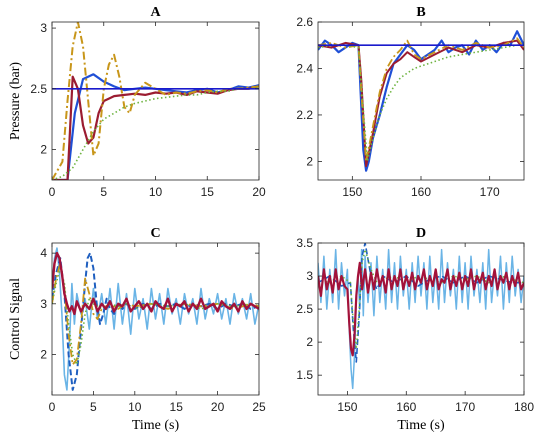 The height and width of the screenshot is (445, 550). I want to click on panel-c-ytick-label: 3, so click(43, 304).